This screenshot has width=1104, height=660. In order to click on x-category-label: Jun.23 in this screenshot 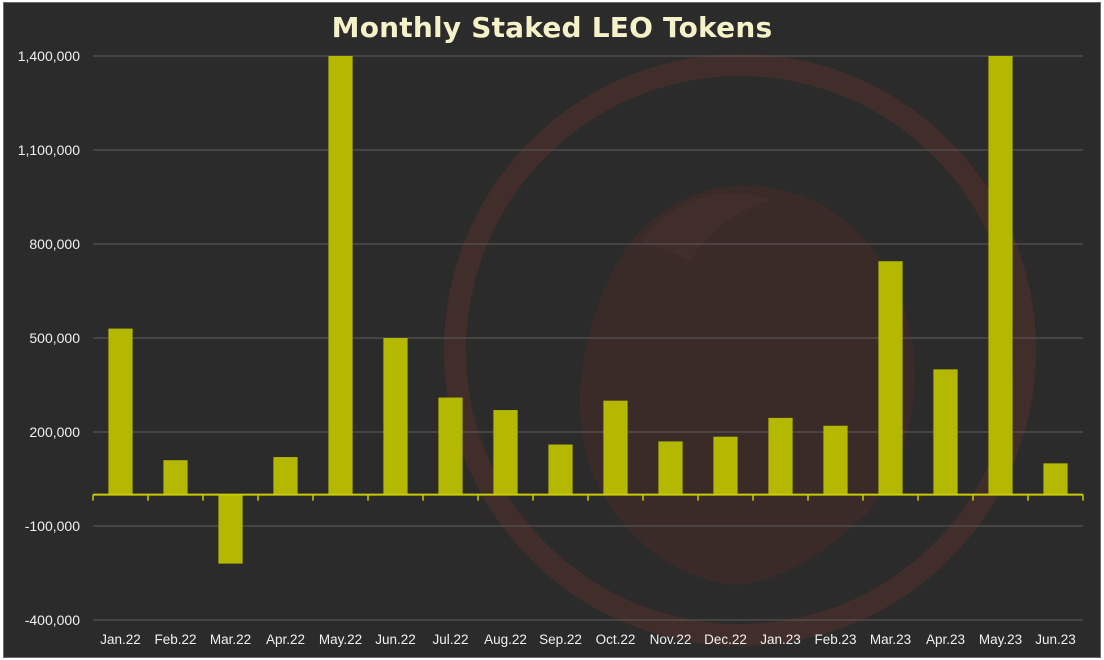, I will do `click(1055, 639)`.